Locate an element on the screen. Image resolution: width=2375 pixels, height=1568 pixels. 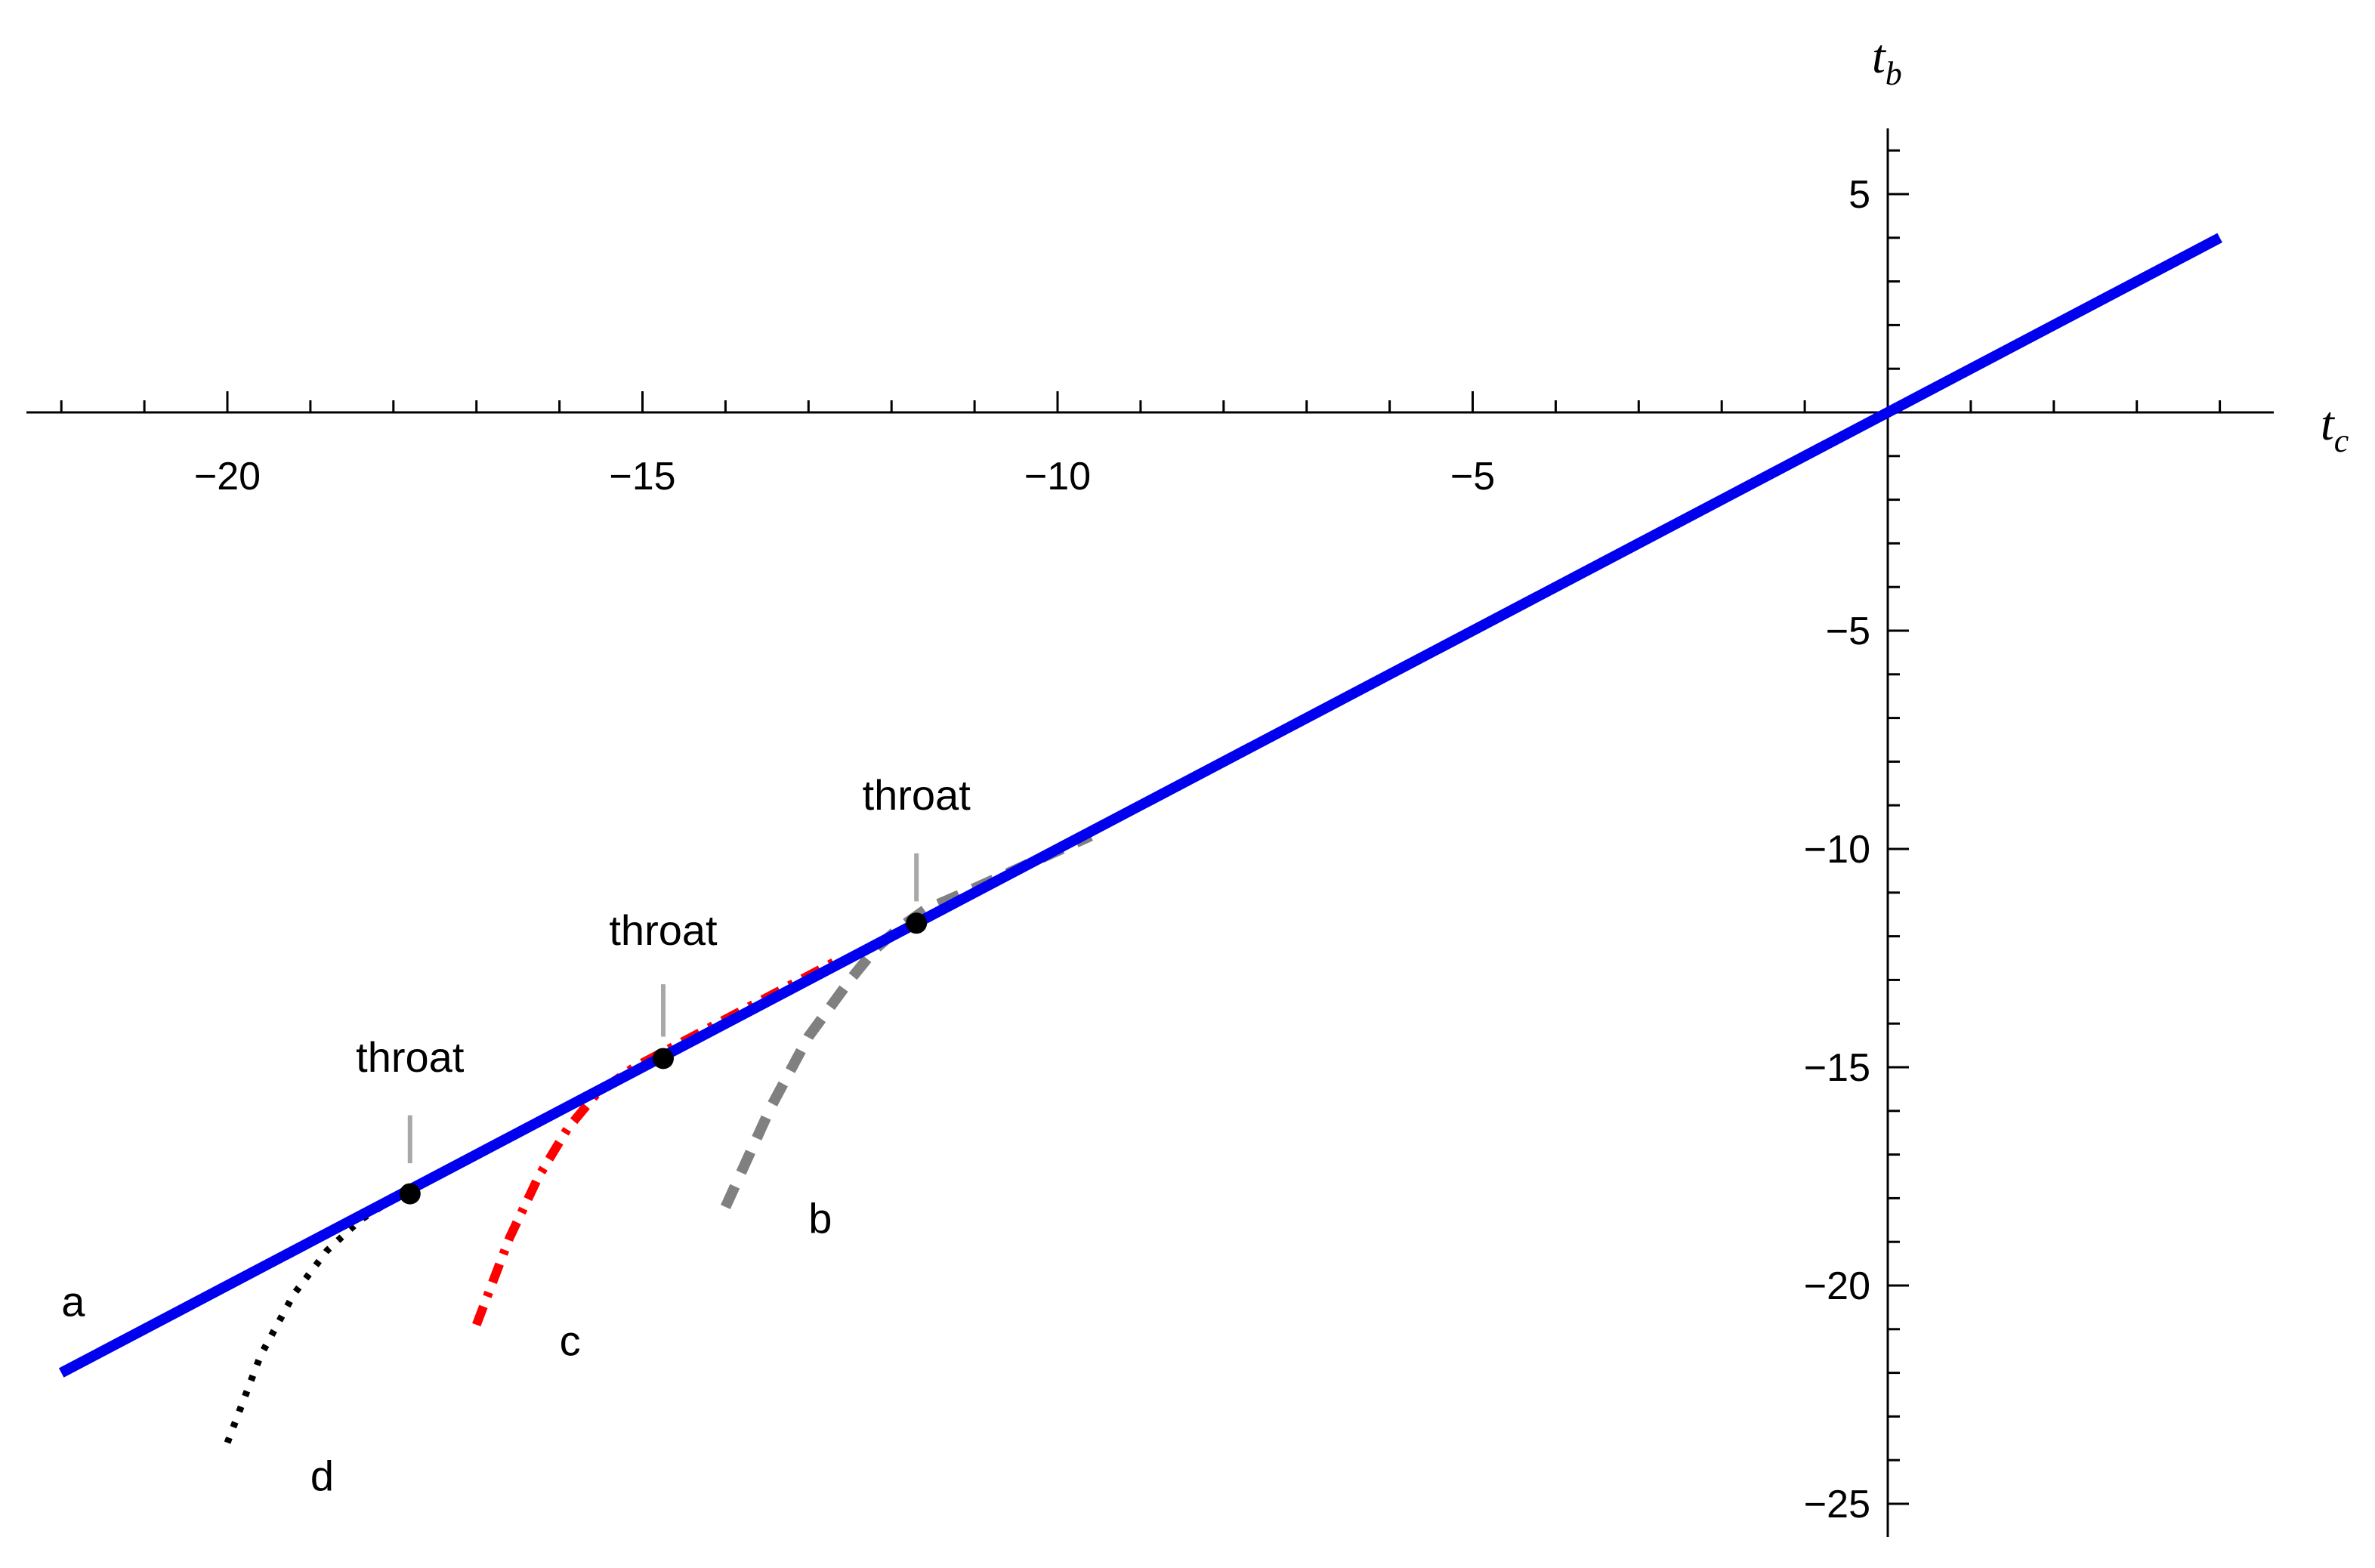
curve-label-d: d is located at coordinates (322, 1476).